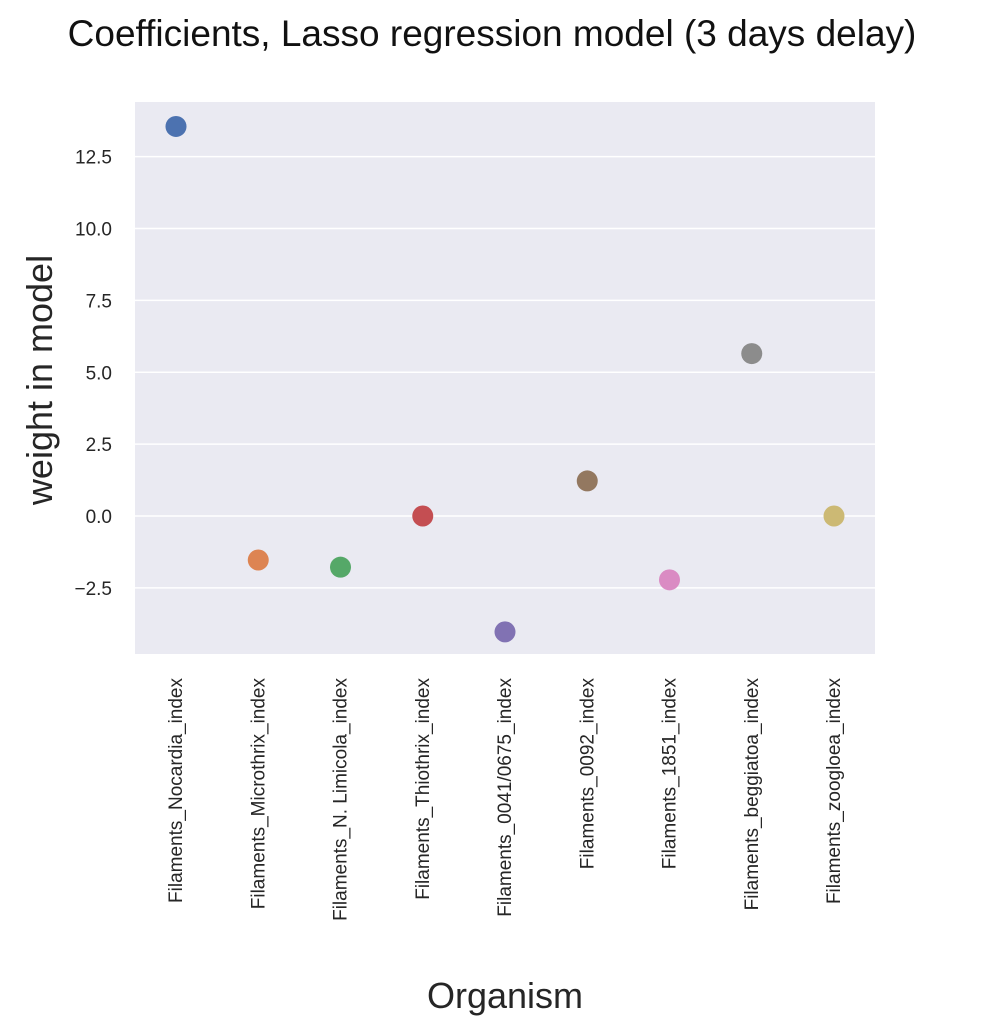 Image resolution: width=984 pixels, height=1030 pixels. Describe the element at coordinates (670, 774) in the screenshot. I see `x-tick-label: Filaments_1851_index` at that location.